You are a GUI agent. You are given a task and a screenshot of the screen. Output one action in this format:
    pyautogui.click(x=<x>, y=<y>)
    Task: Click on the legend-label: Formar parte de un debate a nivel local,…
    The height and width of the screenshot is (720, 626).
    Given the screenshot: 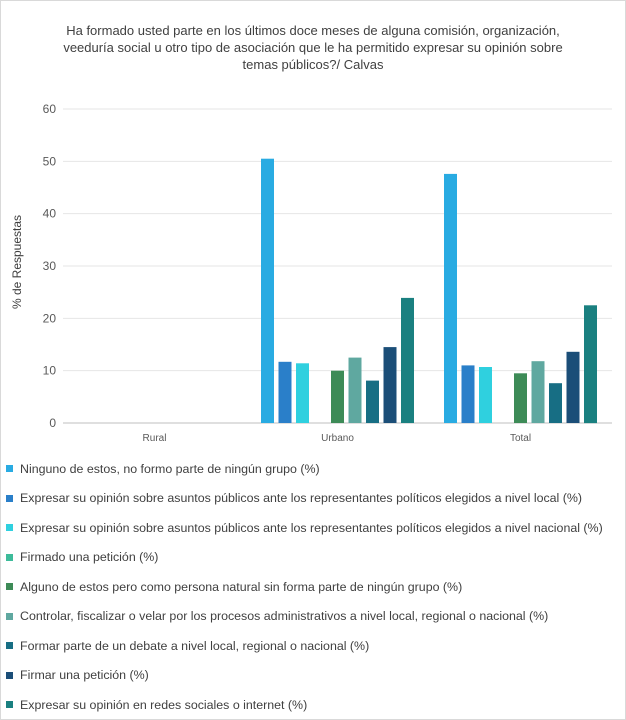 What is the action you would take?
    pyautogui.click(x=195, y=645)
    